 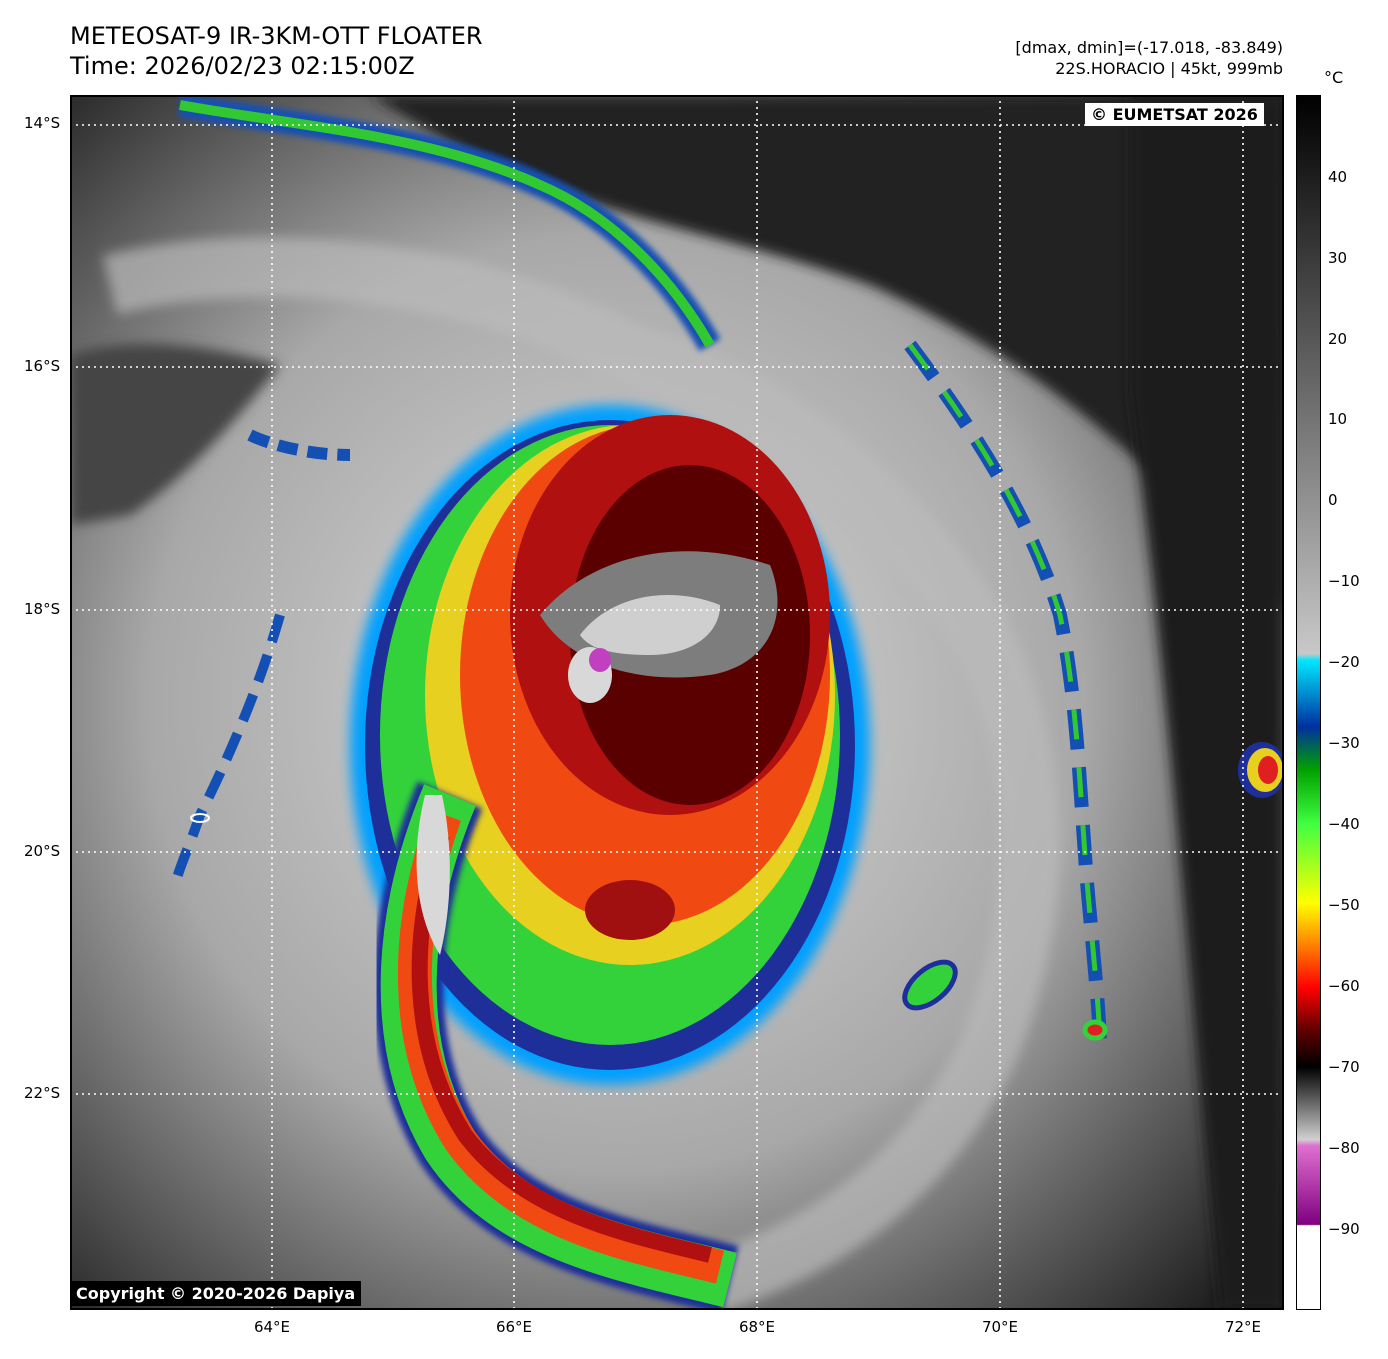 I want to click on lat-label-22s: 22°S, so click(x=42, y=1093).